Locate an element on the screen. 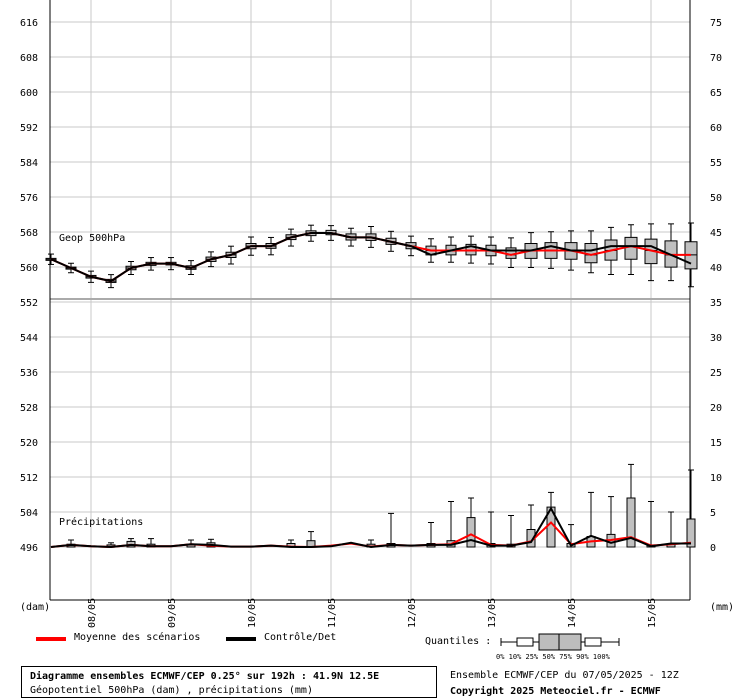 This screenshot has height=700, width=740. legend-mean-label: Moyenne des scénarios is located at coordinates (137, 637).